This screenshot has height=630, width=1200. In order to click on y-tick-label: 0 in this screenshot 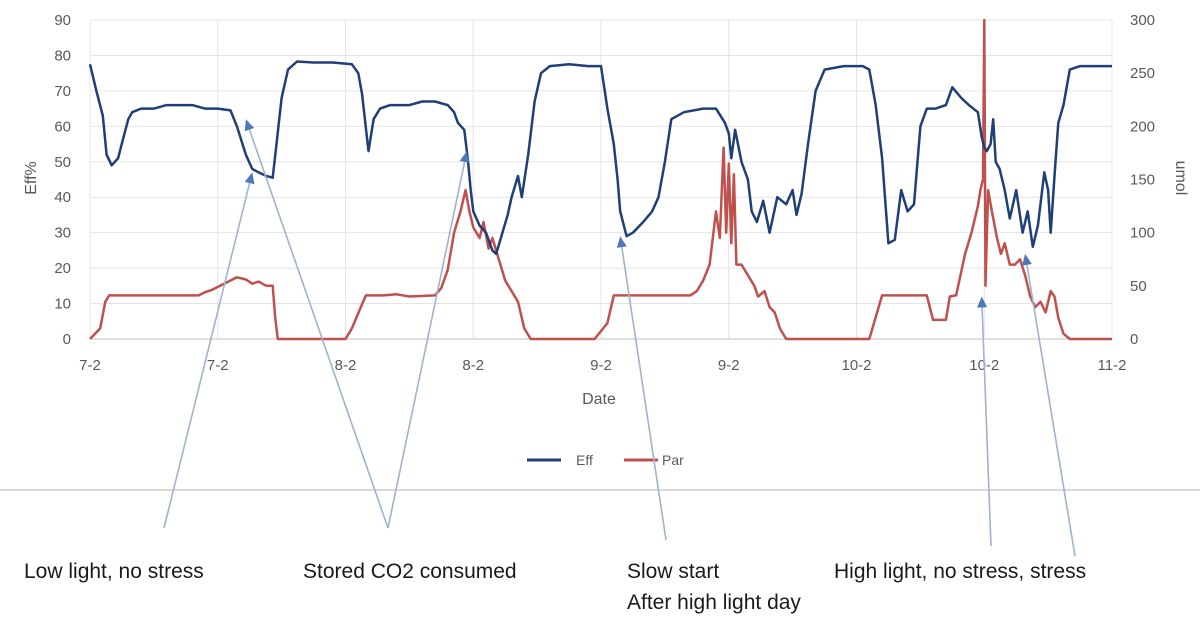, I will do `click(67, 339)`.